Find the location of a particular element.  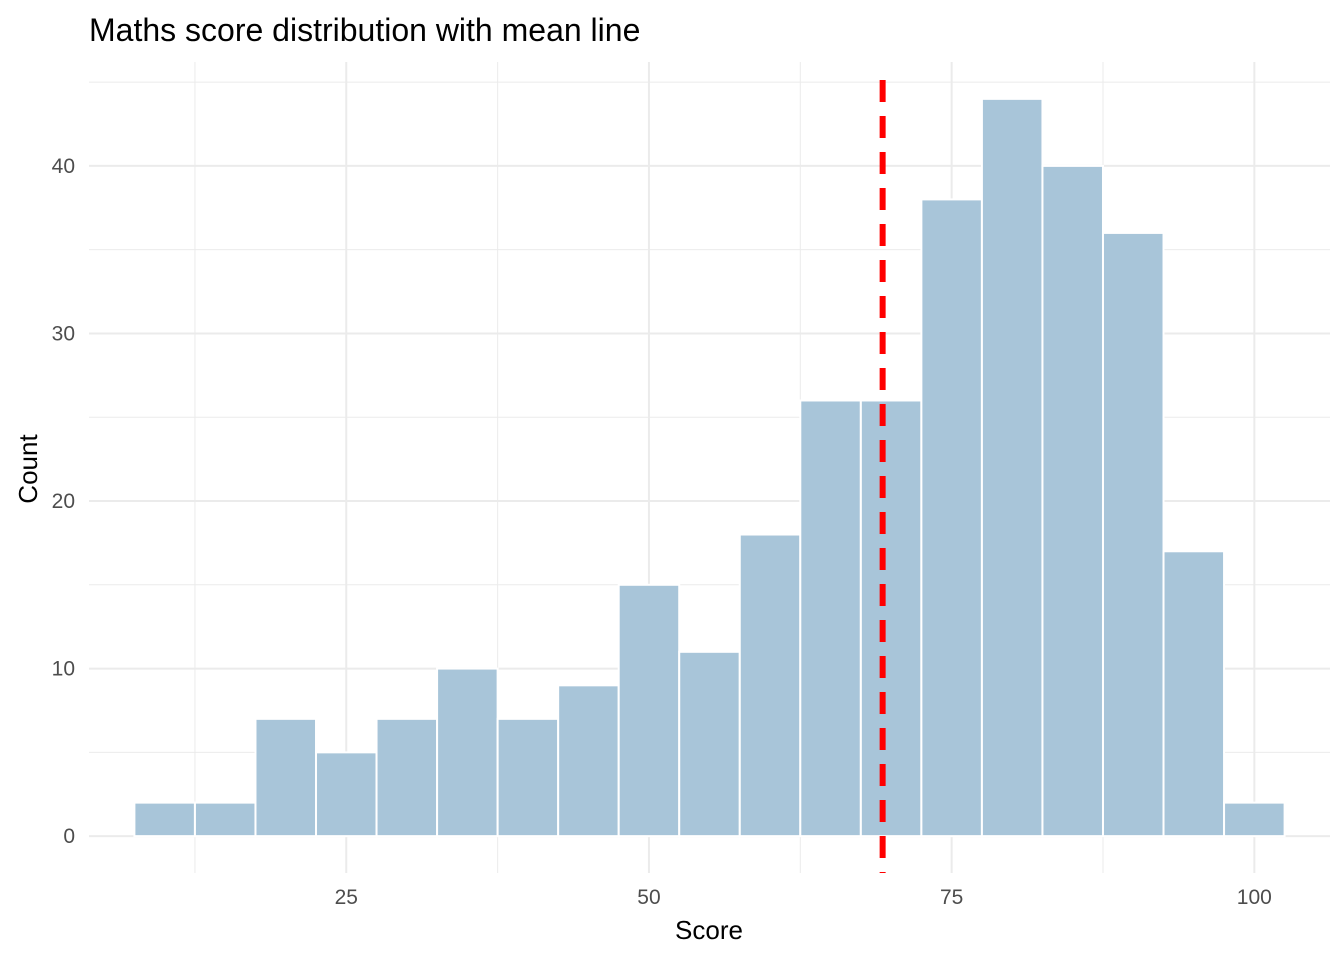

chart-title: Maths score distribution with mean line is located at coordinates (364, 30).